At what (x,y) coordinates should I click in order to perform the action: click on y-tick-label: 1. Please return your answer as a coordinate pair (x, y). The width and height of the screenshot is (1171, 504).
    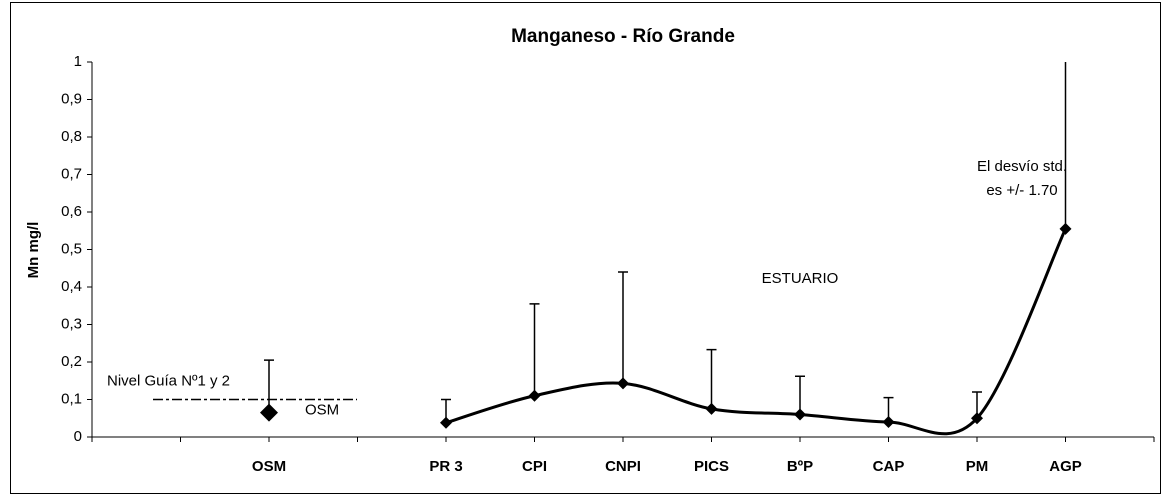
    Looking at the image, I should click on (78, 61).